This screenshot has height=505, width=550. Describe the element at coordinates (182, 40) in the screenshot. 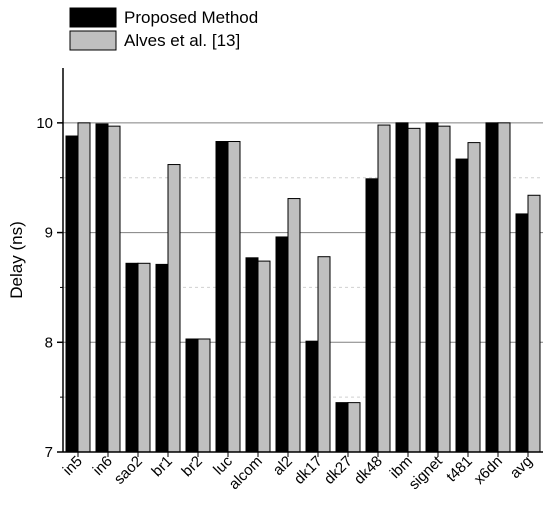

I see `legend-label-alves: Alves et al. [13]` at that location.